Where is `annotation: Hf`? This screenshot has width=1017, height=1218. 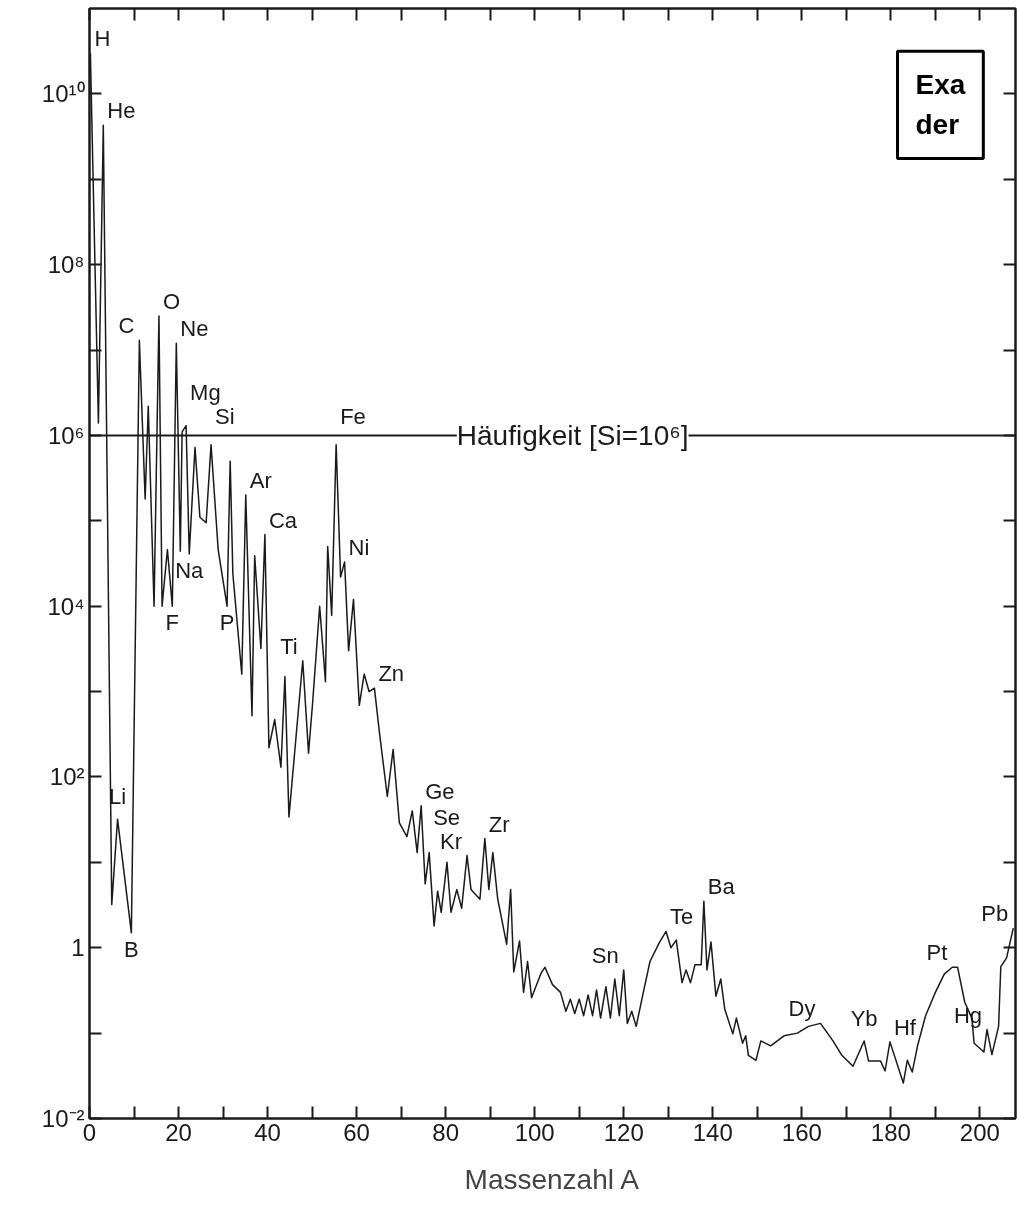 annotation: Hf is located at coordinates (905, 1027).